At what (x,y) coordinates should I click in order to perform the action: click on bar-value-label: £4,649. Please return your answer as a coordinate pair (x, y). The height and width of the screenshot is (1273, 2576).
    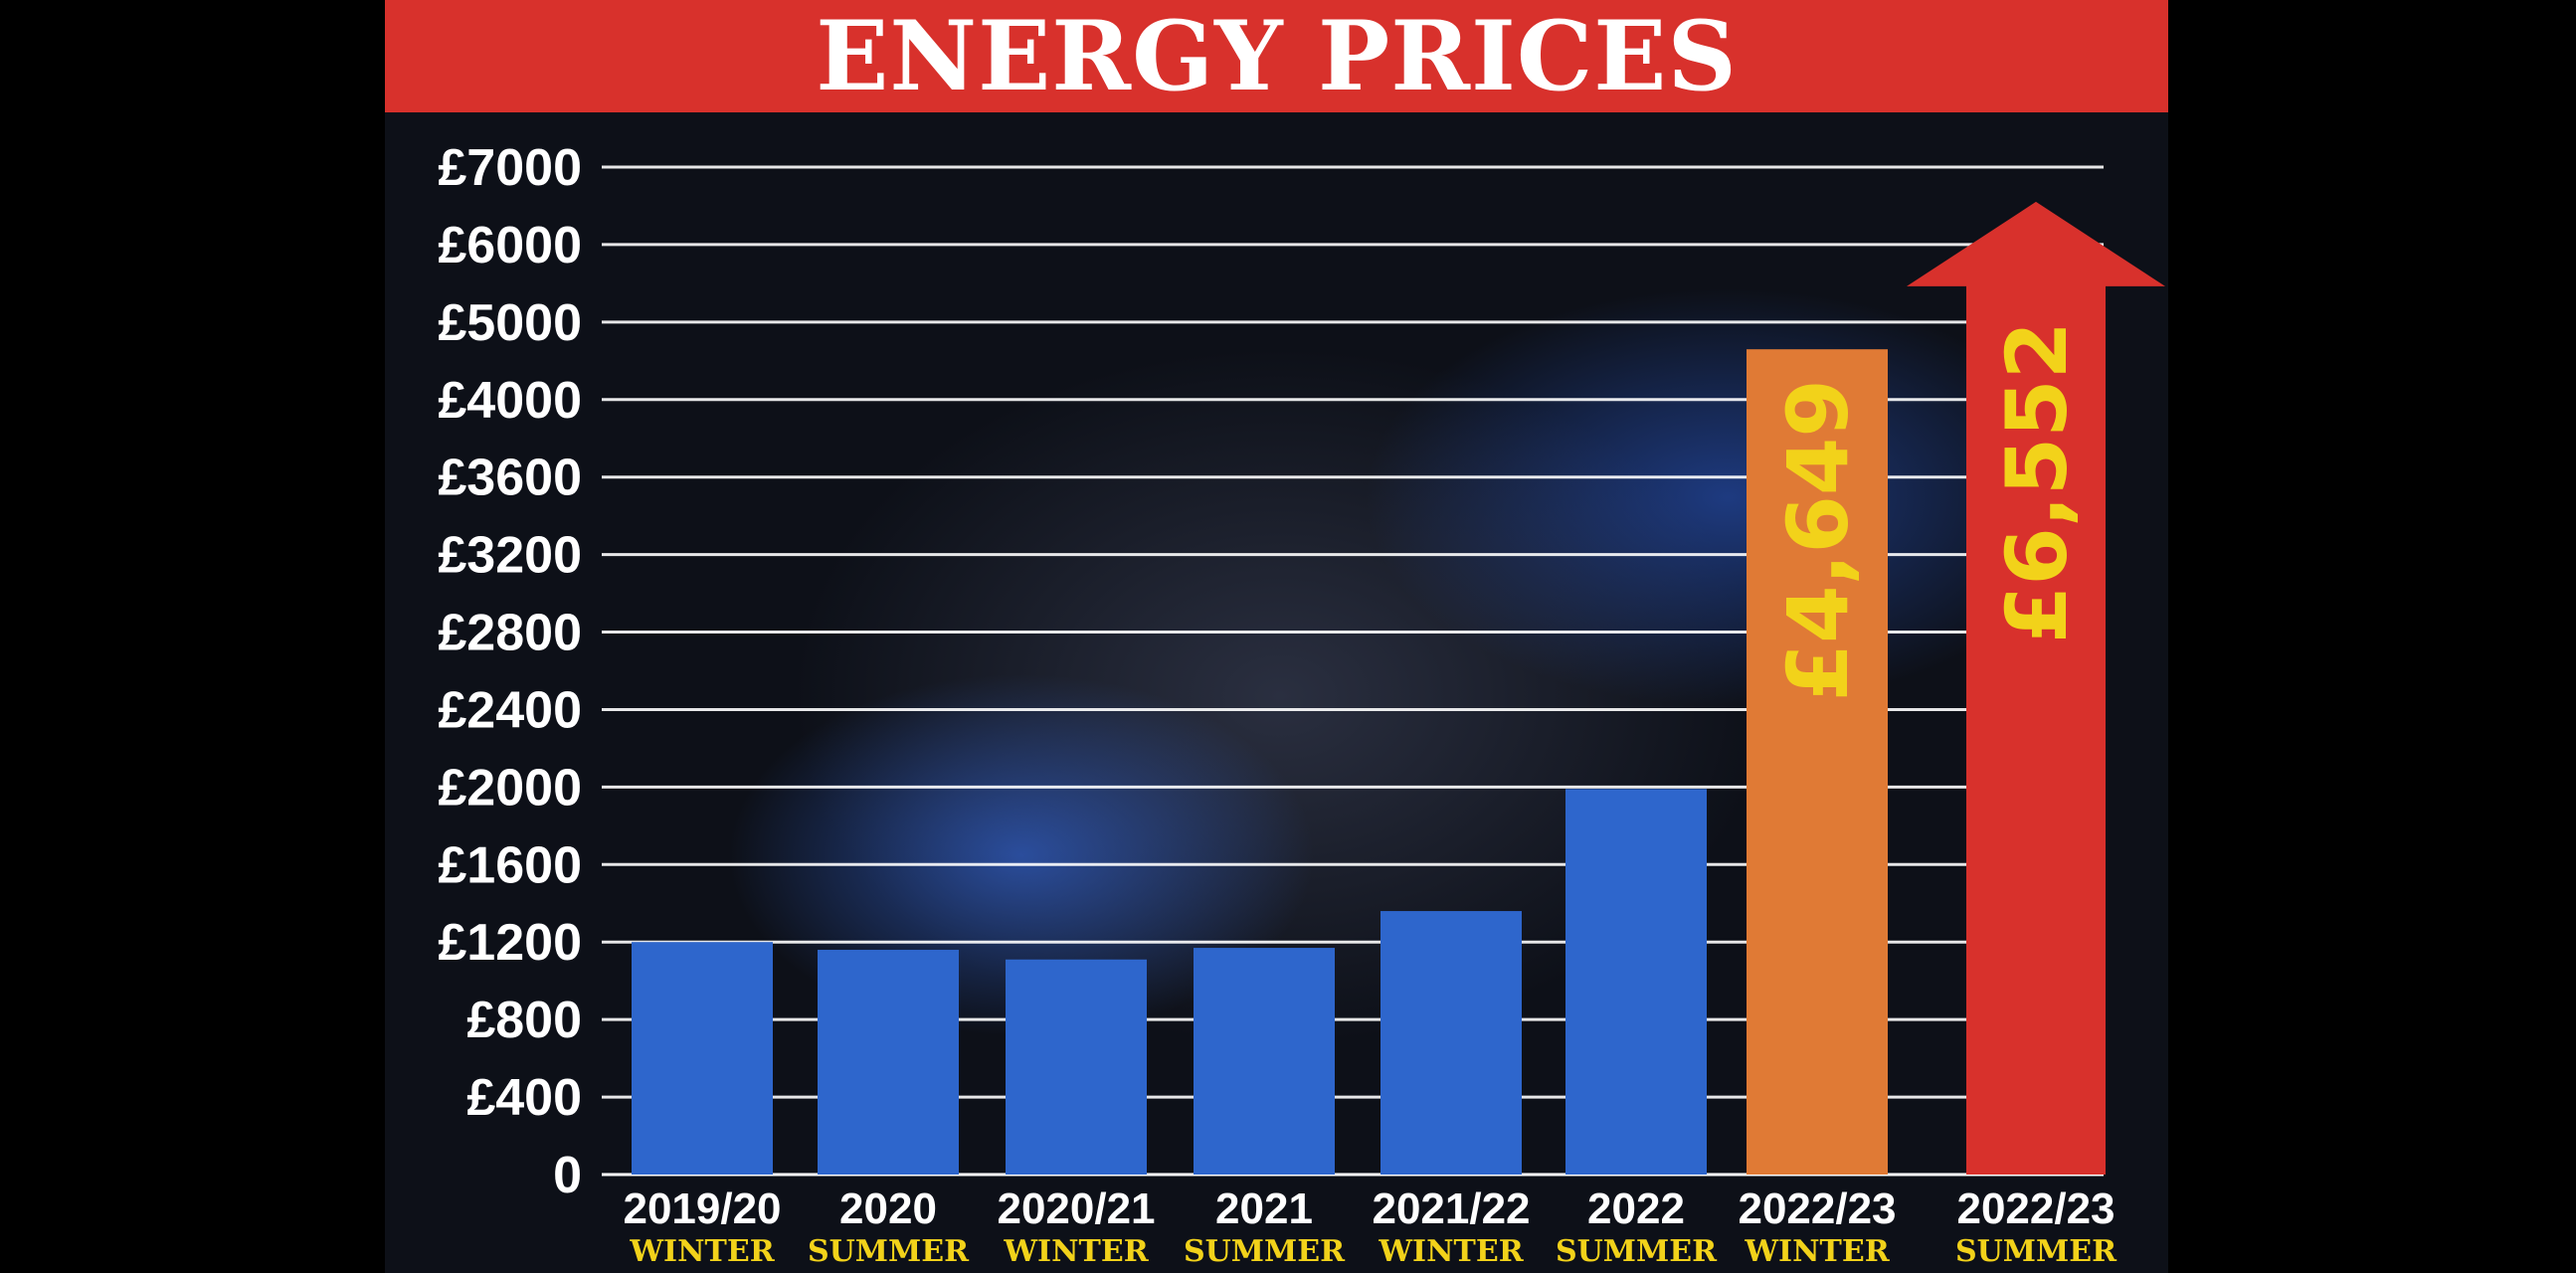
    Looking at the image, I should click on (1818, 540).